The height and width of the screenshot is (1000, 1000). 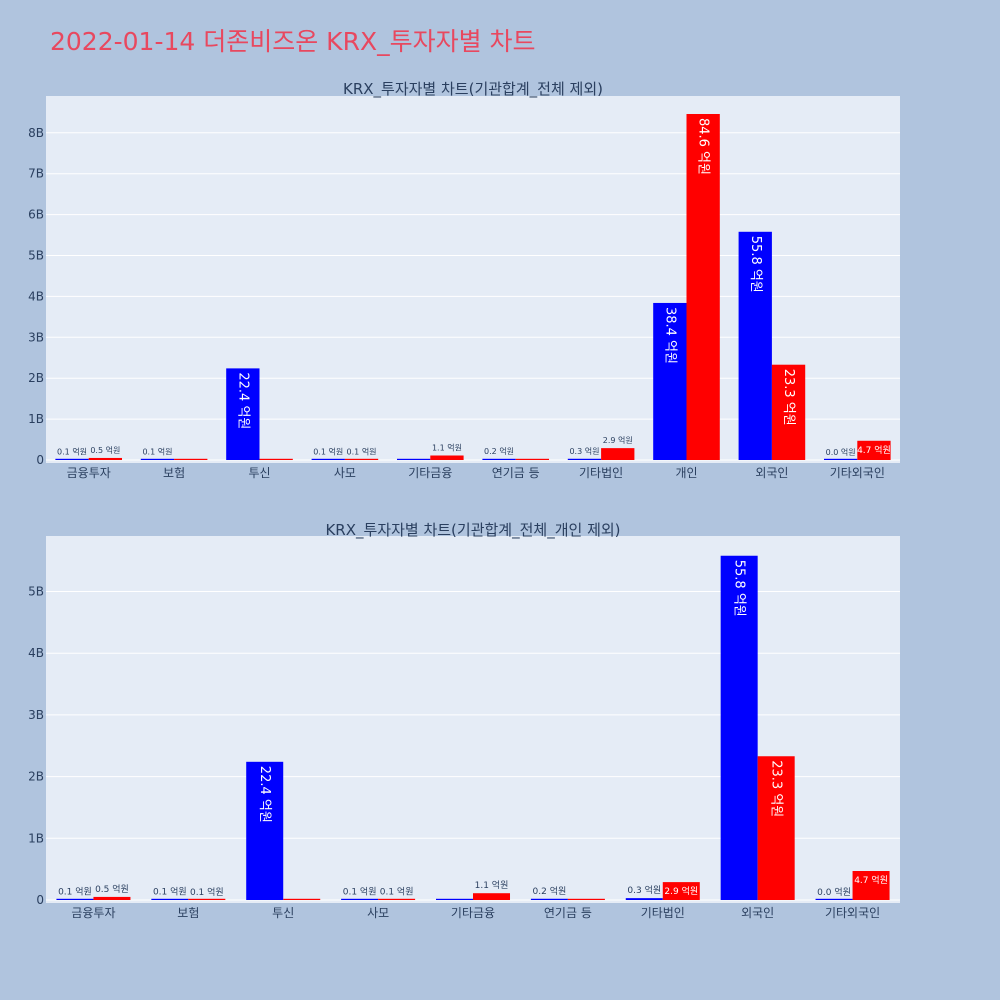 What do you see at coordinates (472, 530) in the screenshot?
I see `chart-title: KRX_투자자별 차트(기관합계_전체_개인 제외)` at bounding box center [472, 530].